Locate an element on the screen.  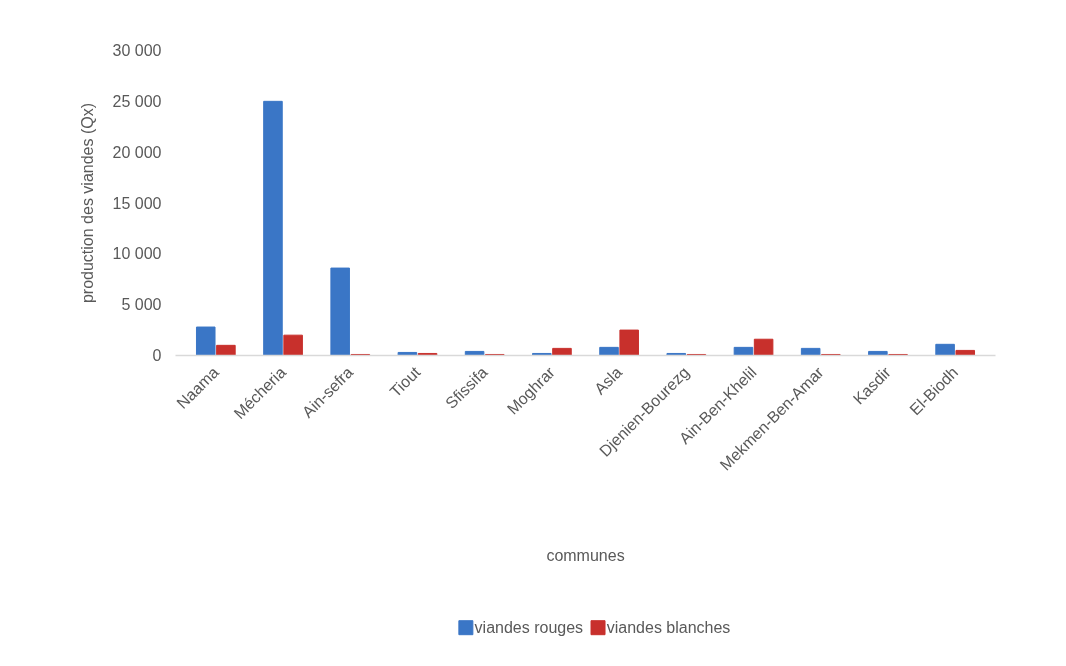
legend-label: viandes rouges is located at coordinates (529, 628).